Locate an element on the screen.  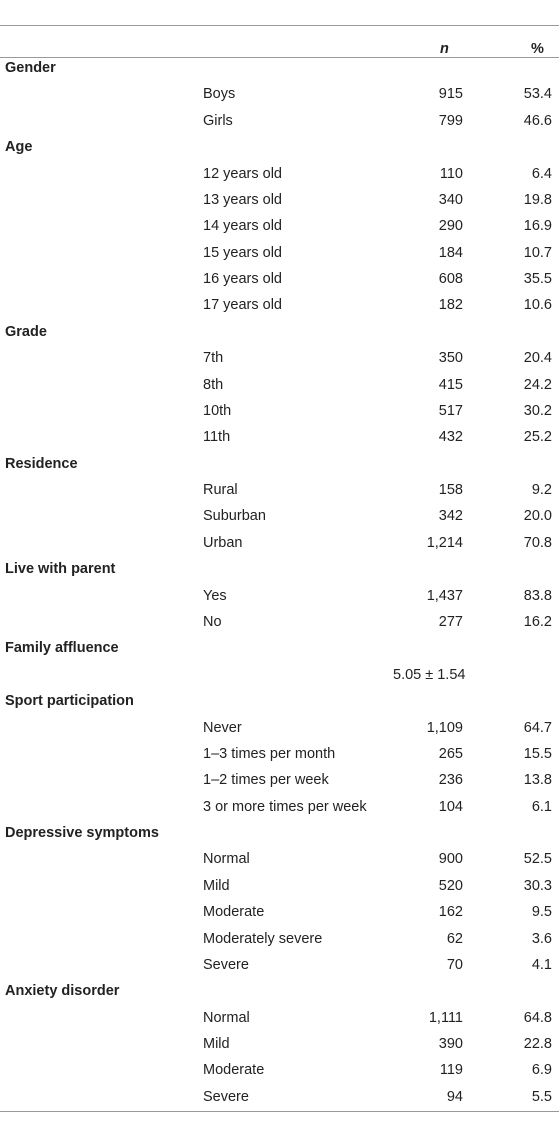
row-label: Never is located at coordinates (222, 727).